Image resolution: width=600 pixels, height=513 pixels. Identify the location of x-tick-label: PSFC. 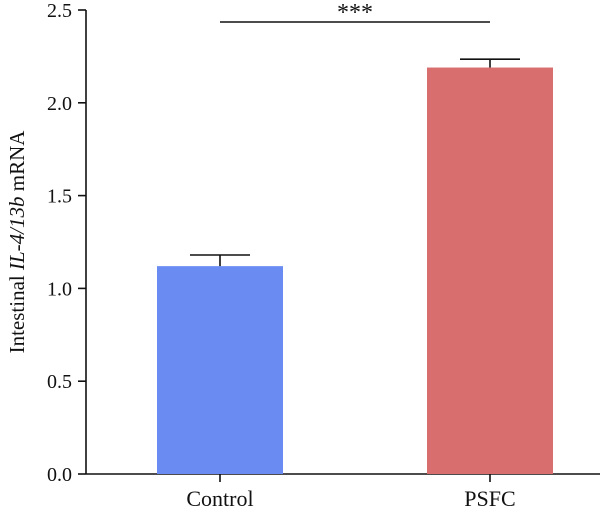
(489, 498).